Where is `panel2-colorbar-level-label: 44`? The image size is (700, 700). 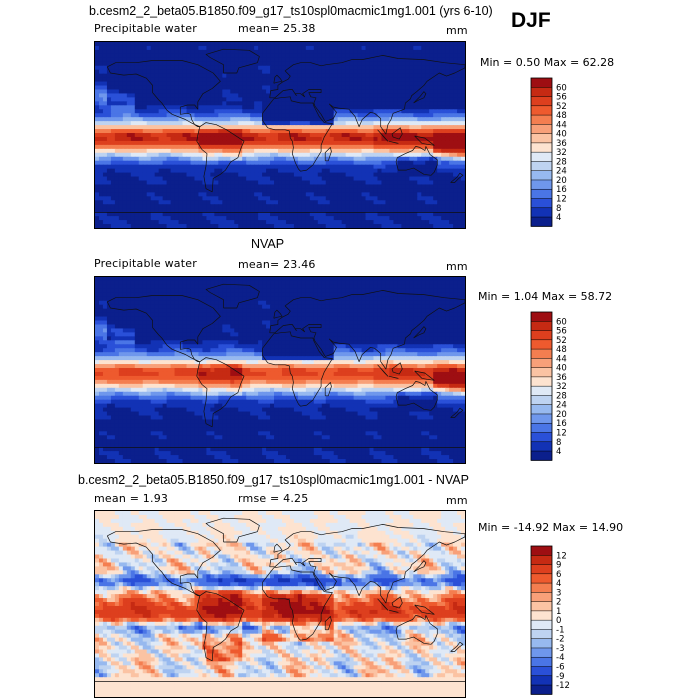 panel2-colorbar-level-label: 44 is located at coordinates (561, 359).